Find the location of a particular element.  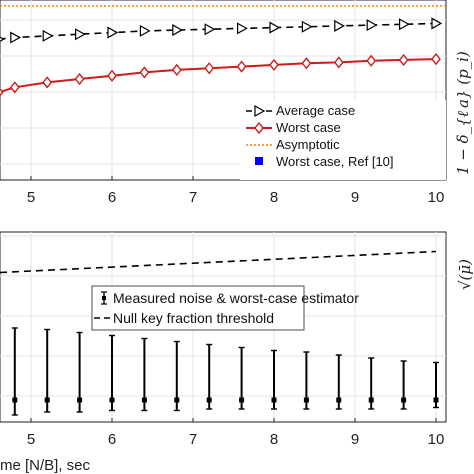

legend-asymptotic-label: Asymptotic is located at coordinates (308, 144).